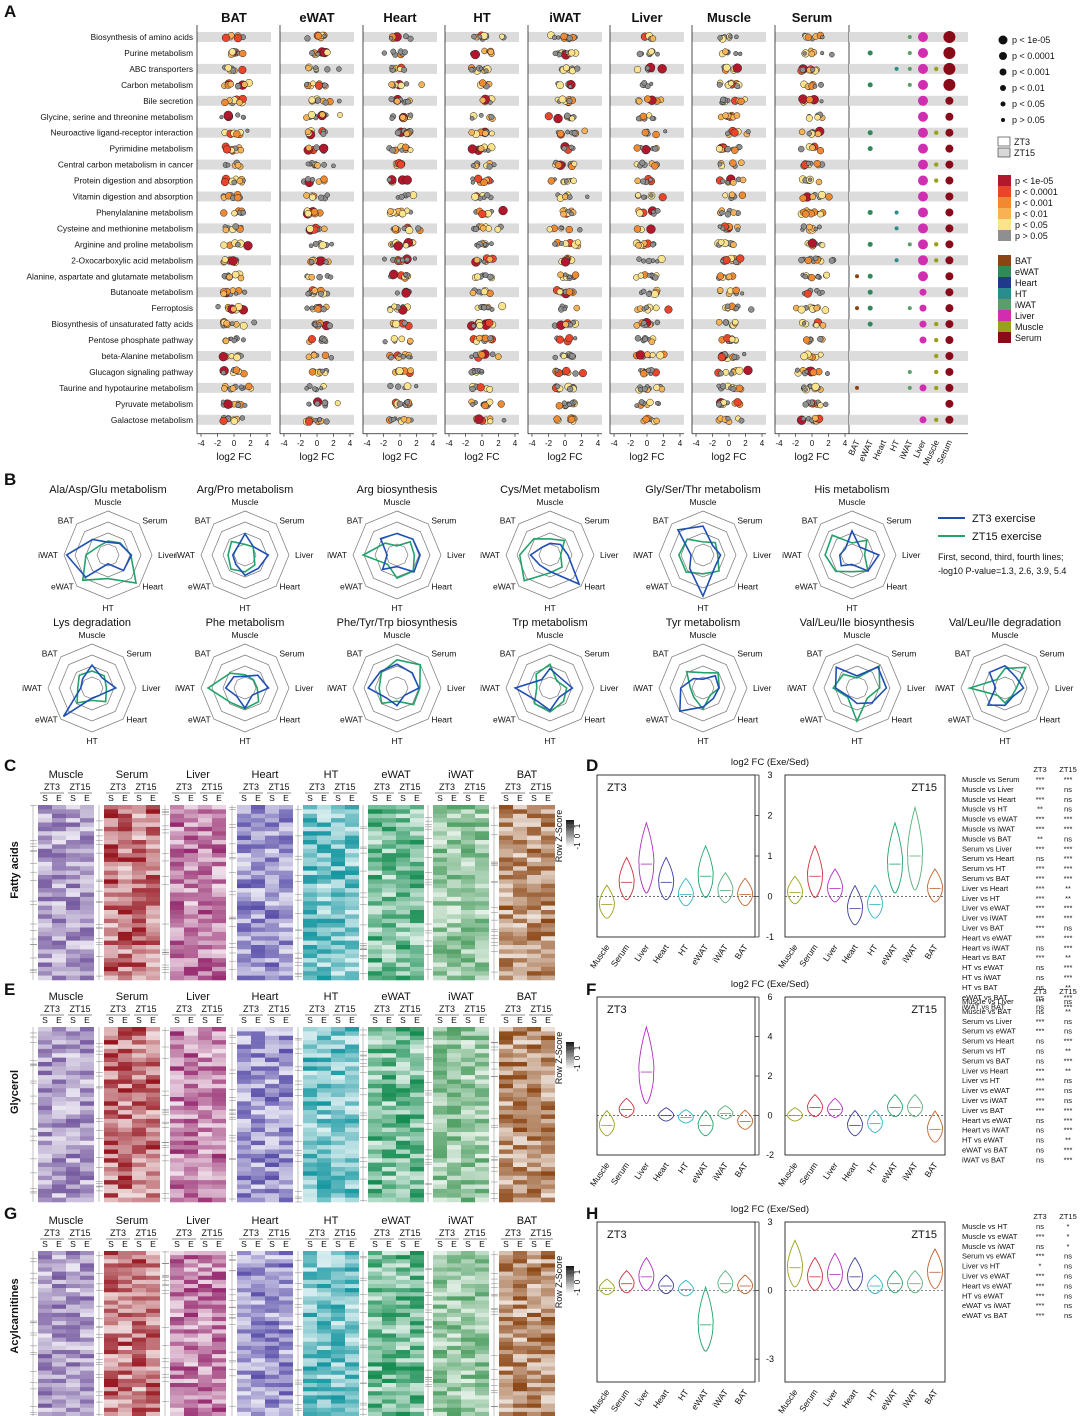  What do you see at coordinates (15, 1092) in the screenshot?
I see `heatmap-row-label: Glycerol` at bounding box center [15, 1092].